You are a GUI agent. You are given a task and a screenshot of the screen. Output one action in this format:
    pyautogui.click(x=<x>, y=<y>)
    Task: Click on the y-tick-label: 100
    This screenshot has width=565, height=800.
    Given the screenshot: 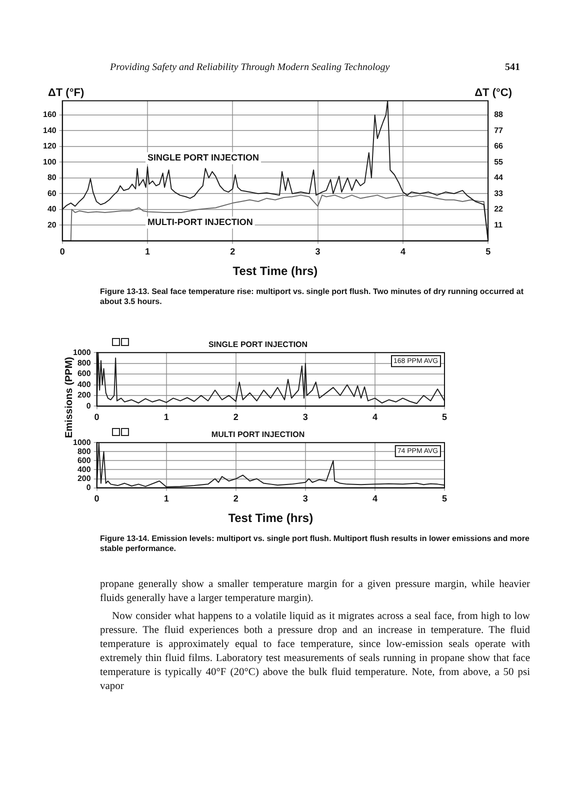 What is the action you would take?
    pyautogui.click(x=49, y=161)
    